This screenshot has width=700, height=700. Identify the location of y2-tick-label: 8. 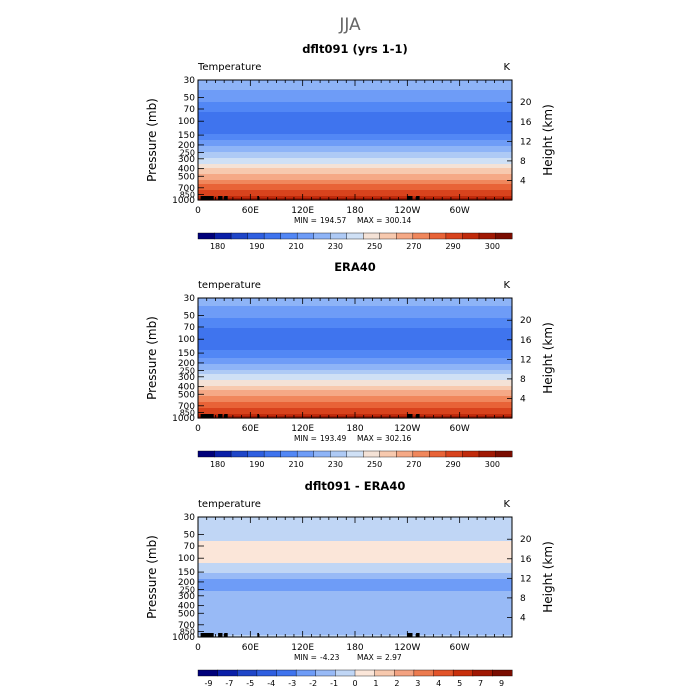
(523, 162).